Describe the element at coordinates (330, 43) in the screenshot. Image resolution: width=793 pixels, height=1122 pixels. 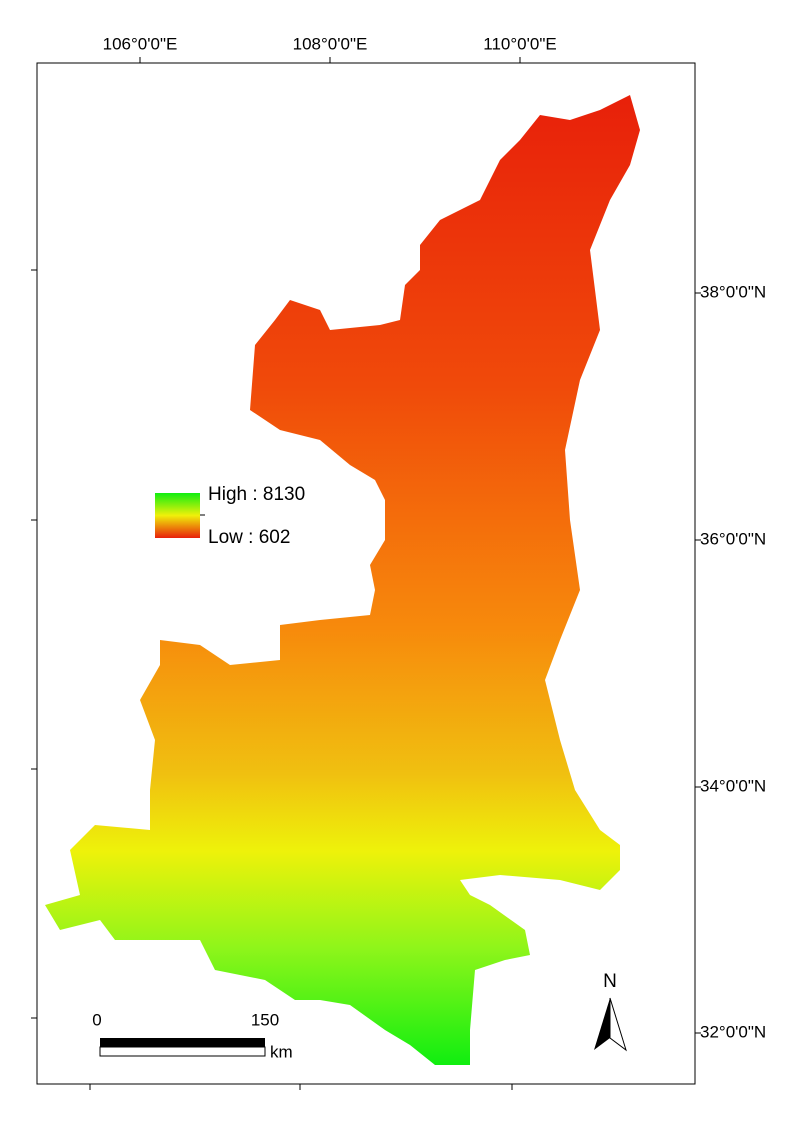
I see `longitude-label: 108°0'0"E` at that location.